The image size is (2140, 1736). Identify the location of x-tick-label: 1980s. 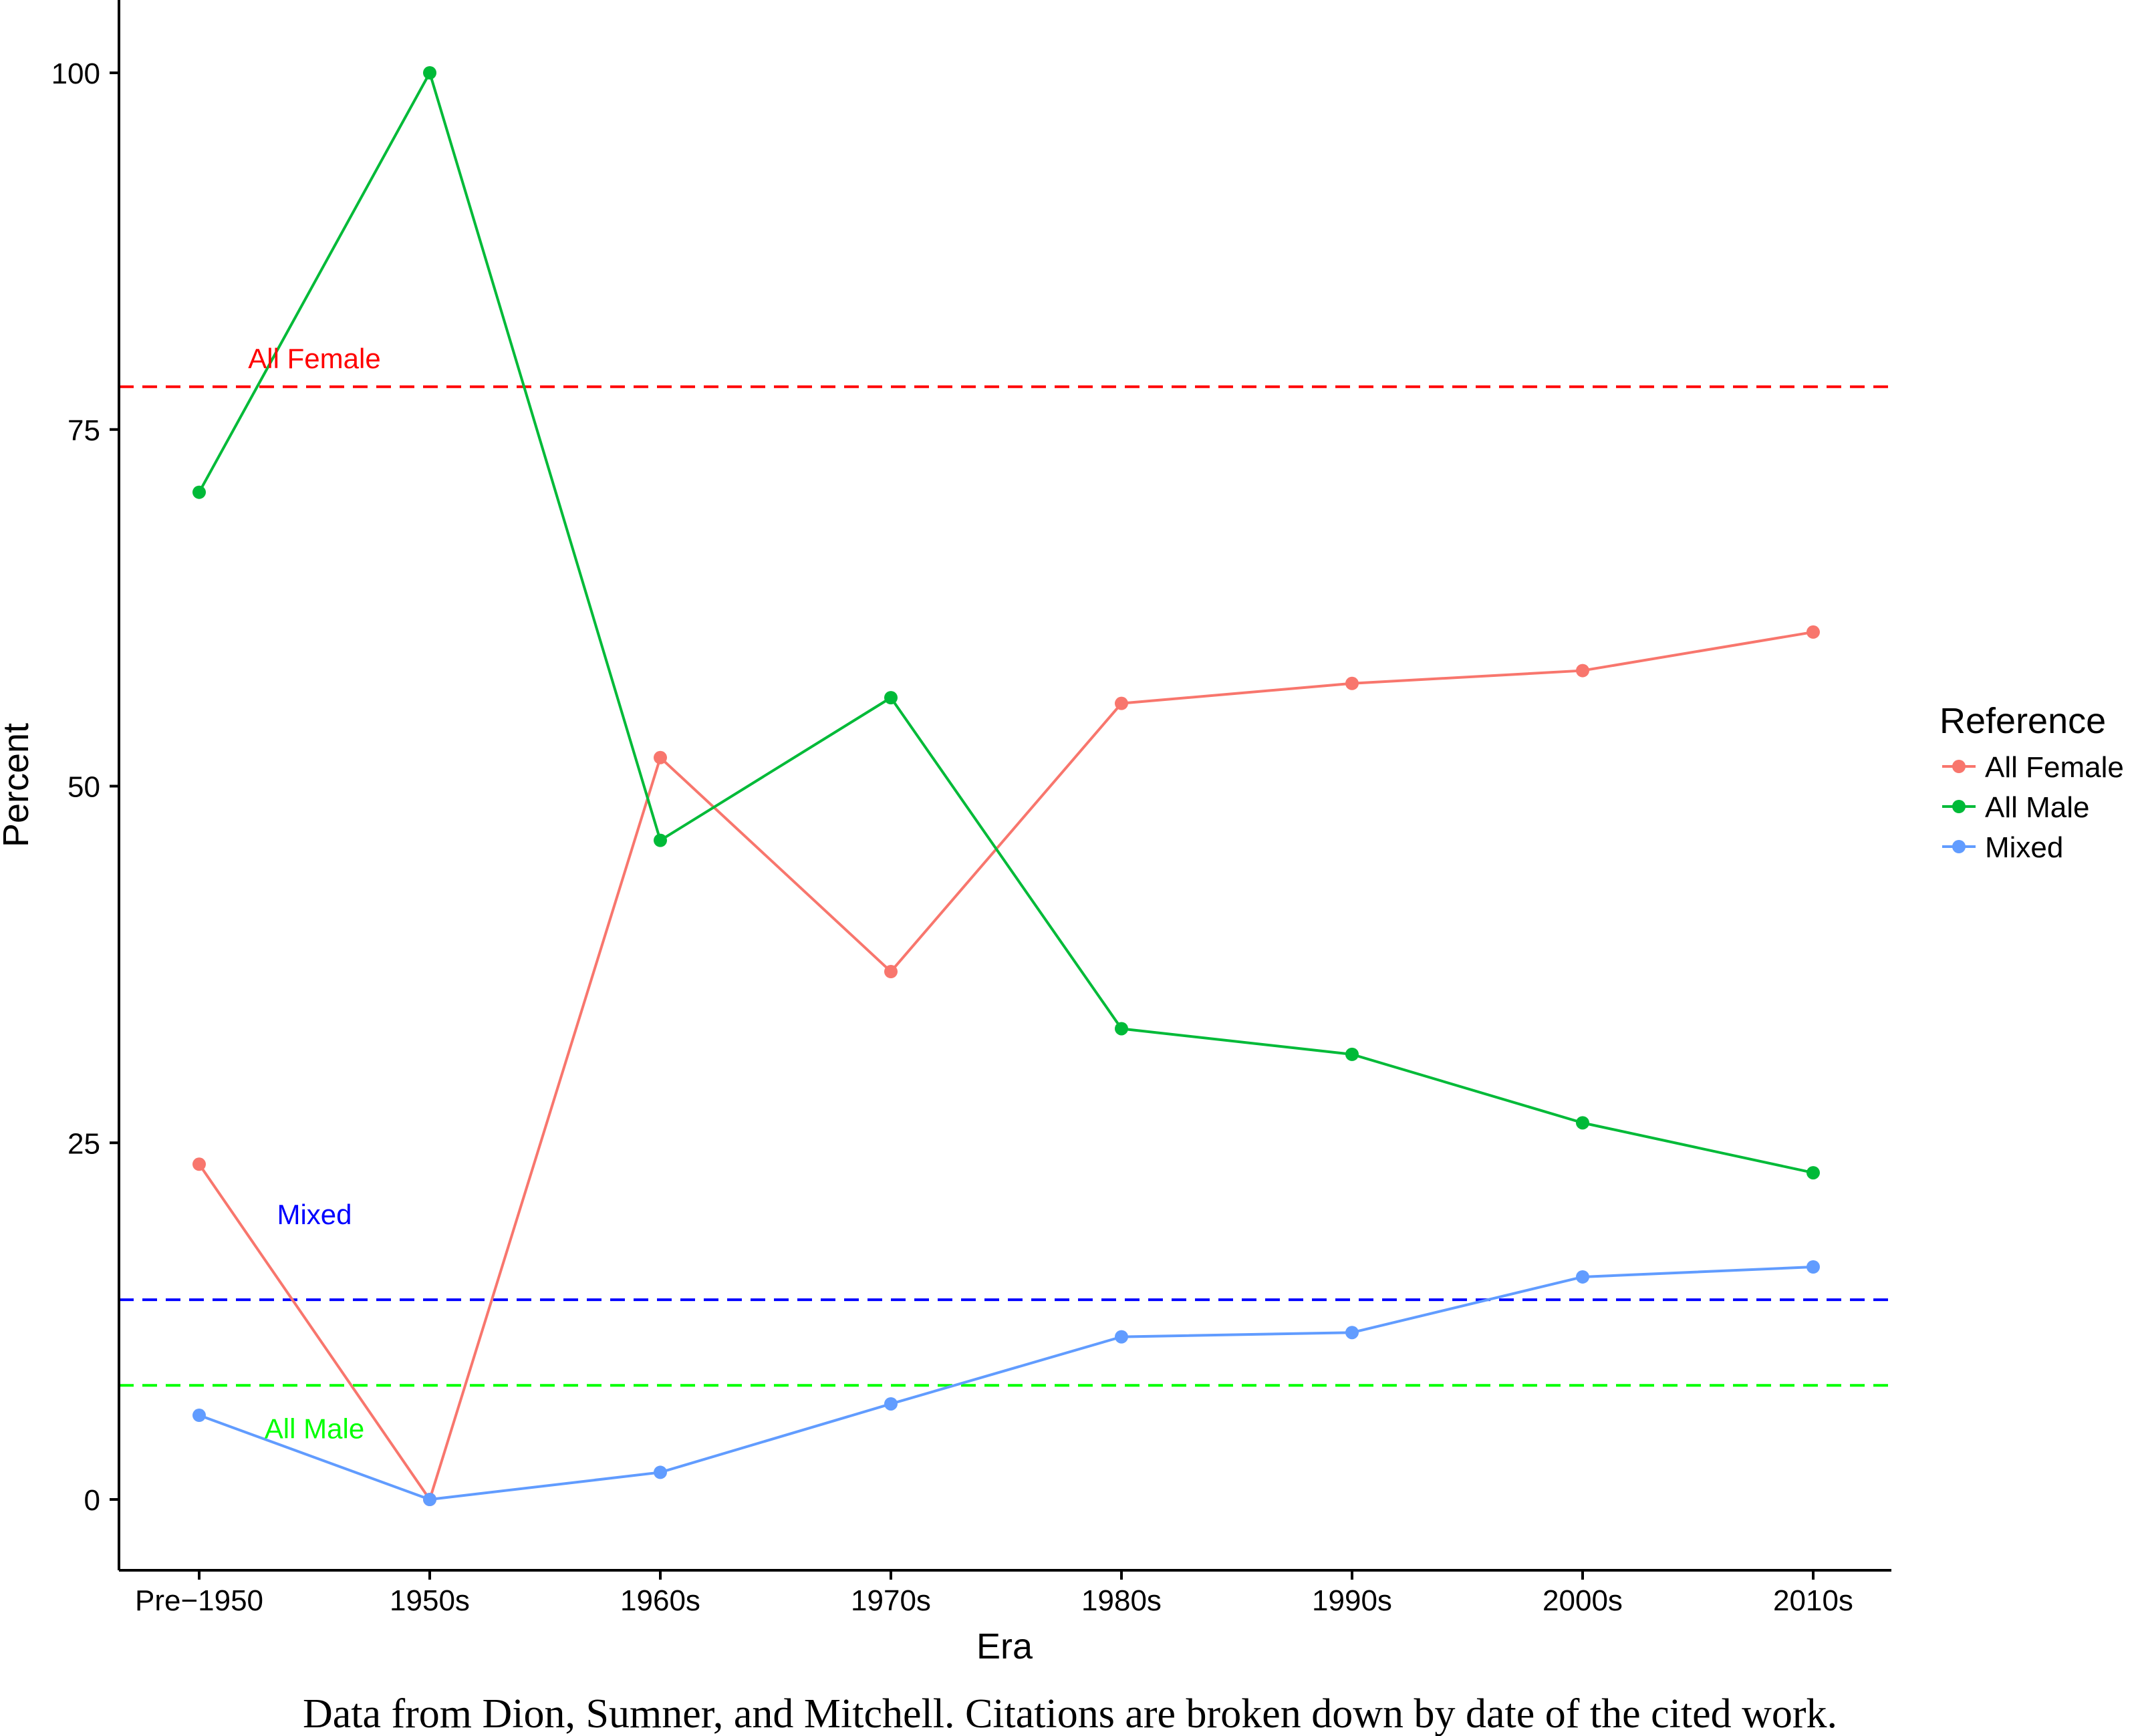
(1121, 1600).